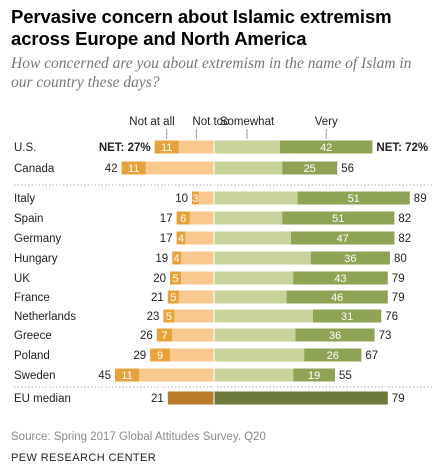 The width and height of the screenshot is (436, 475). Describe the element at coordinates (45, 317) in the screenshot. I see `row-label-netherlands: Netherlands` at that location.